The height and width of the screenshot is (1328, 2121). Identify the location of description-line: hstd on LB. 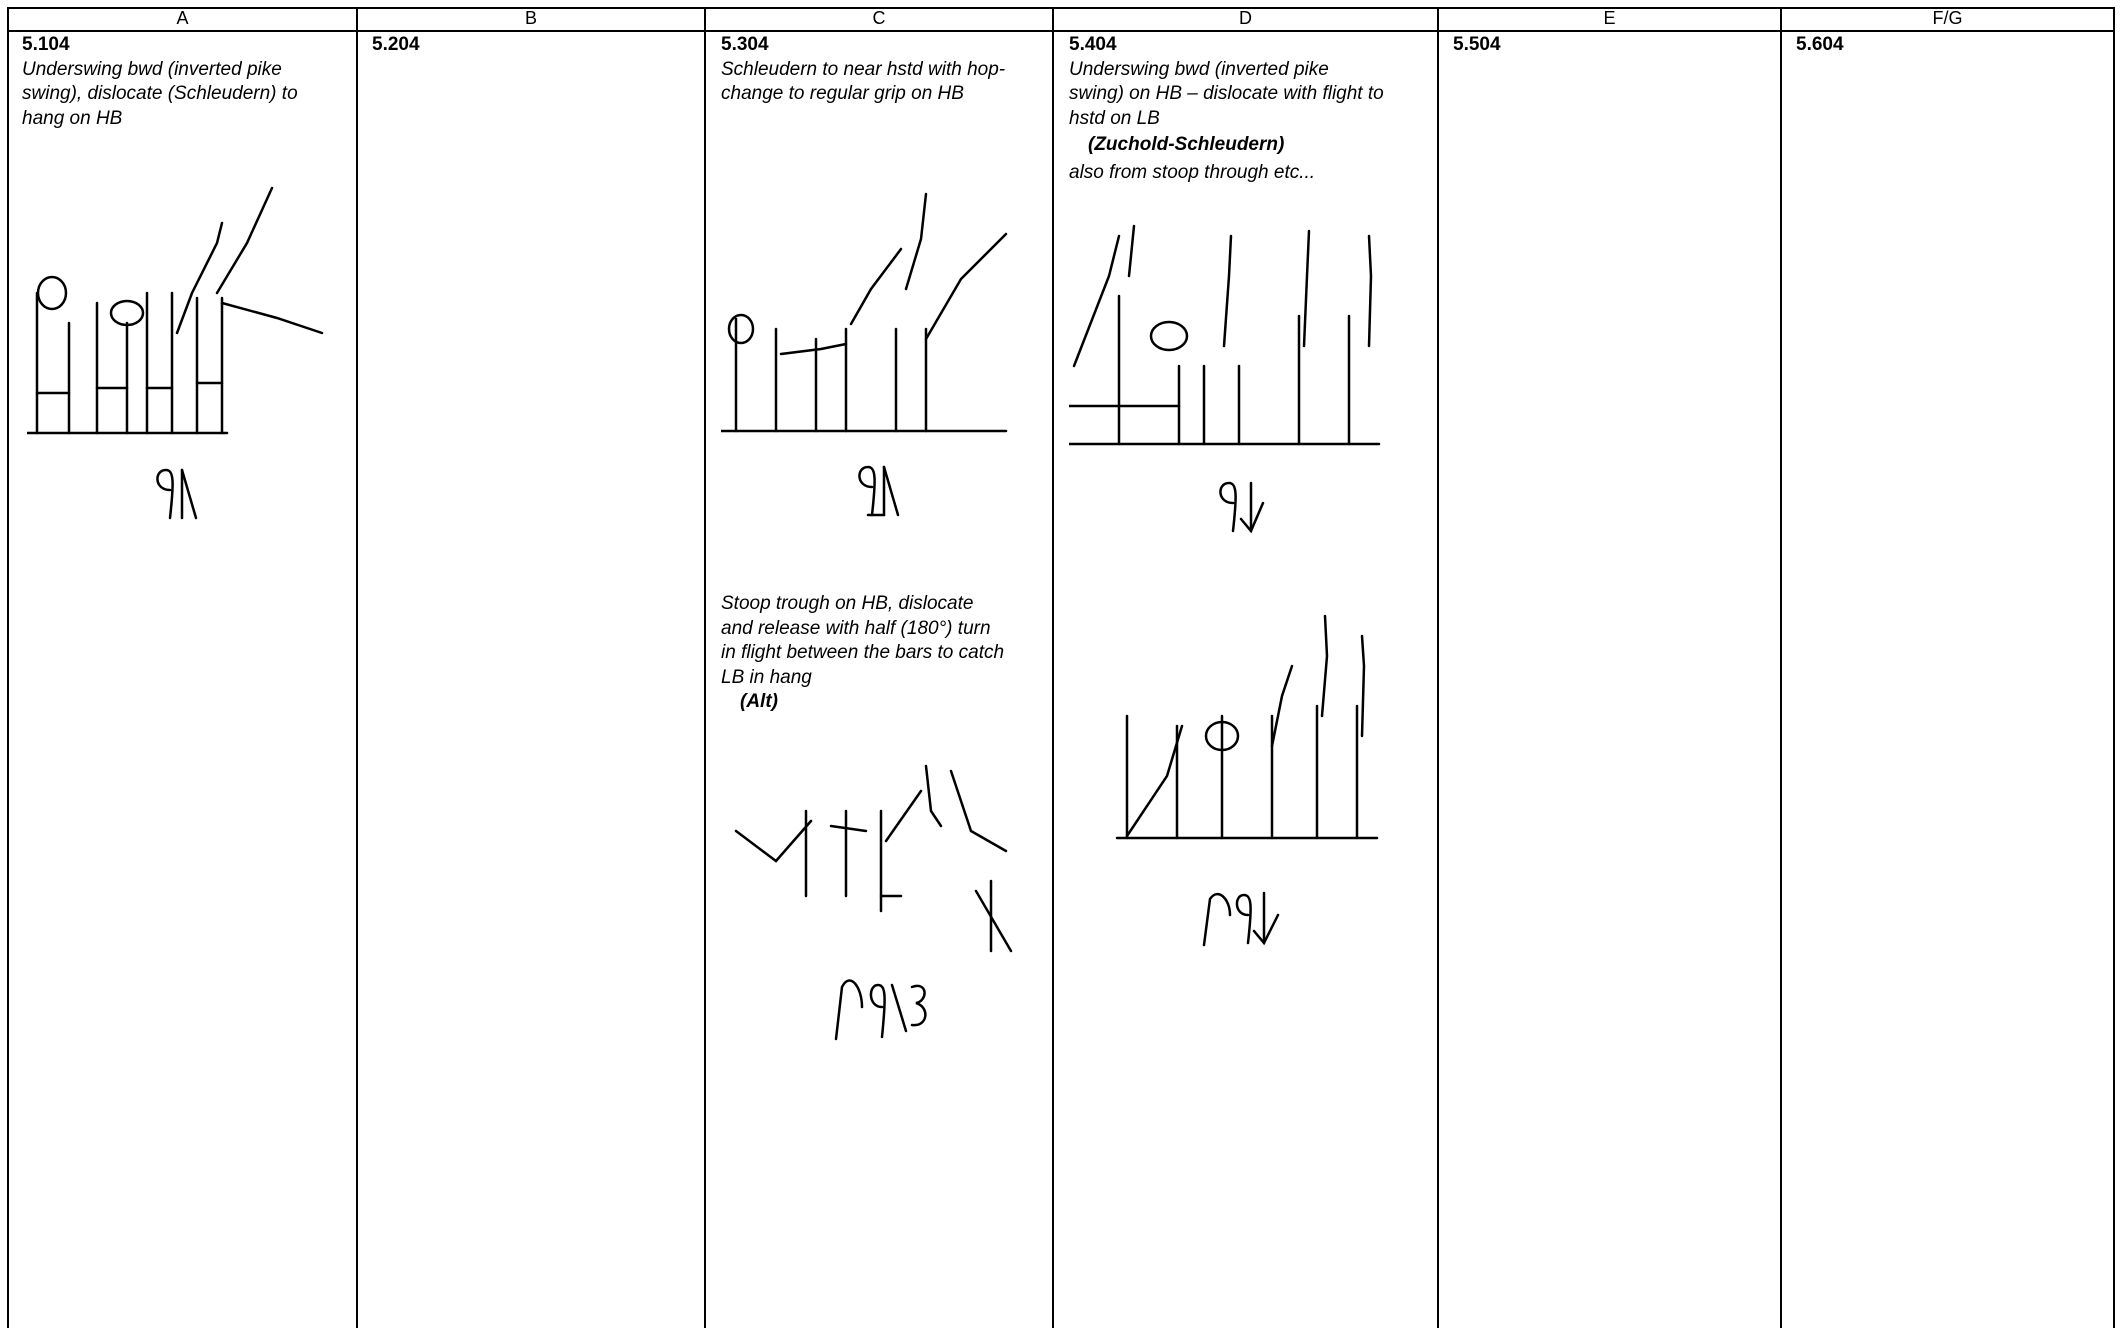
(1114, 118).